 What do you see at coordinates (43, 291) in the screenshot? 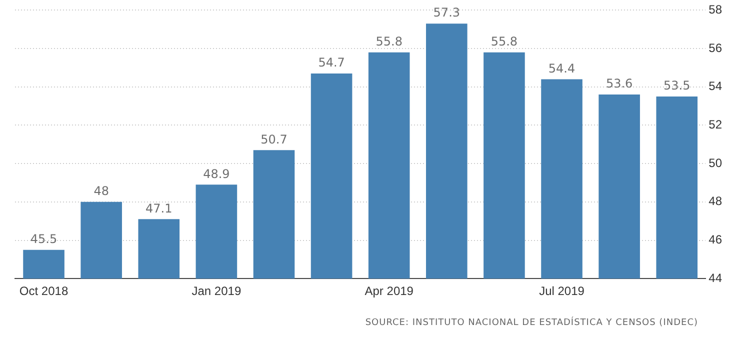
I see `x-tick-label: Oct 2018` at bounding box center [43, 291].